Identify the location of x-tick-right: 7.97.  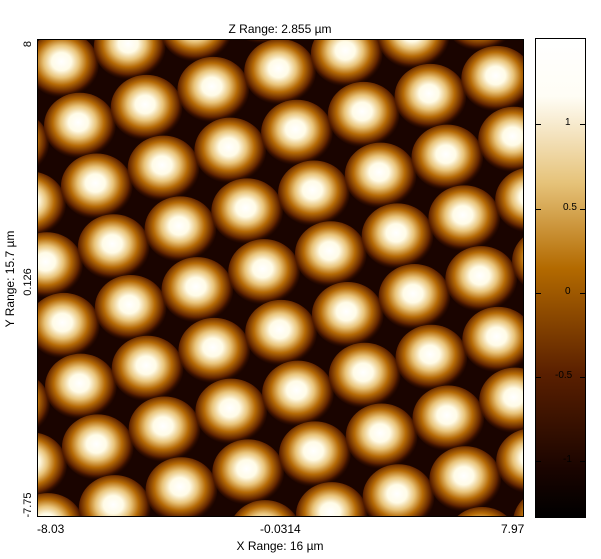
(513, 529).